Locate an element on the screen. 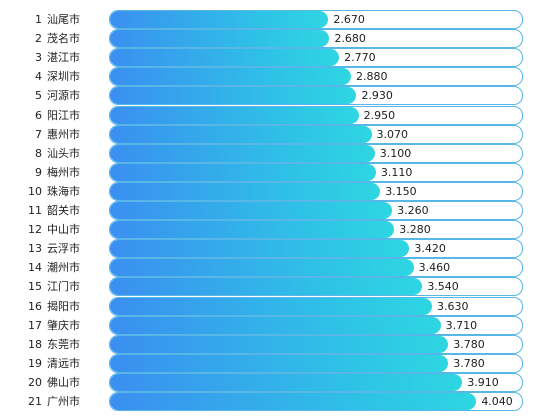 This screenshot has height=420, width=550. bar-row: 13 云浮市 3.420 is located at coordinates (275, 249).